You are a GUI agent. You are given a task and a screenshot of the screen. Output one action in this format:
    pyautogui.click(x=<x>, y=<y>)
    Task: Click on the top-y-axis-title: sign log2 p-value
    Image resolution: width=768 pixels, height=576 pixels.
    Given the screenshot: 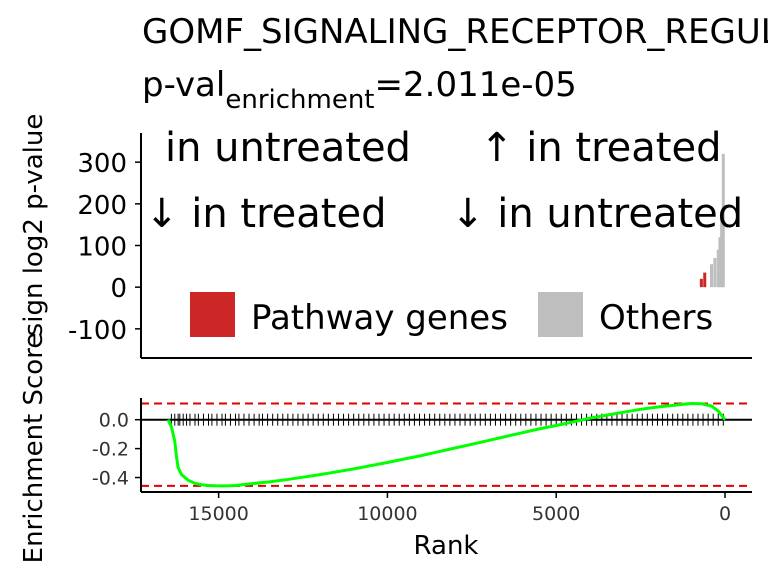 What is the action you would take?
    pyautogui.click(x=34, y=225)
    